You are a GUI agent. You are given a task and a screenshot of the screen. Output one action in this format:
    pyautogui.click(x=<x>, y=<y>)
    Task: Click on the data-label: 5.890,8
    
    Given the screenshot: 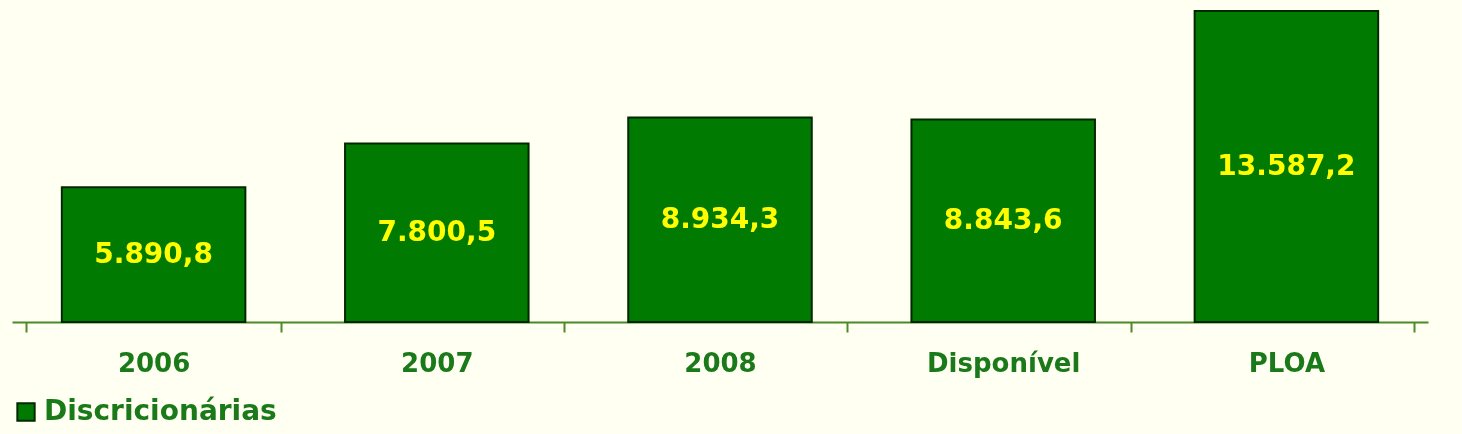 What is the action you would take?
    pyautogui.click(x=153, y=253)
    